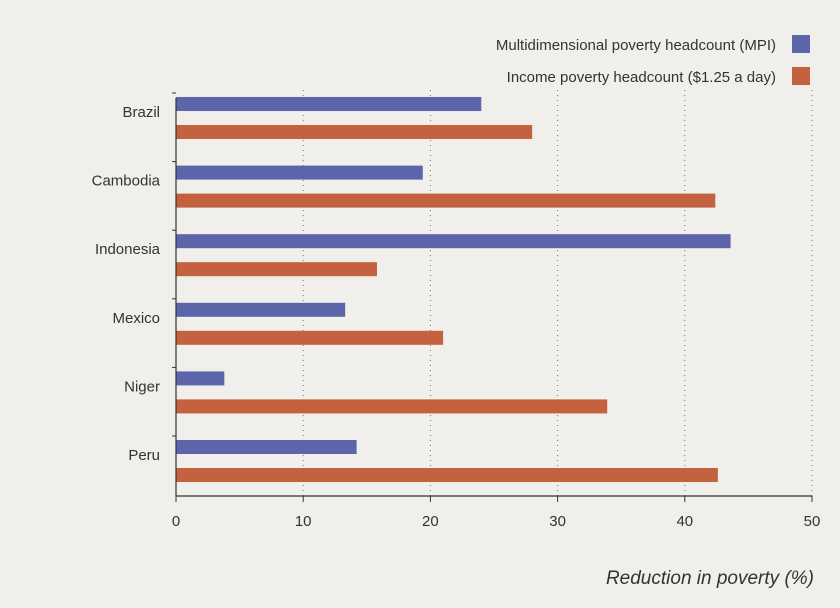 This screenshot has width=840, height=608. What do you see at coordinates (303, 521) in the screenshot?
I see `x-tick-label-10: 10` at bounding box center [303, 521].